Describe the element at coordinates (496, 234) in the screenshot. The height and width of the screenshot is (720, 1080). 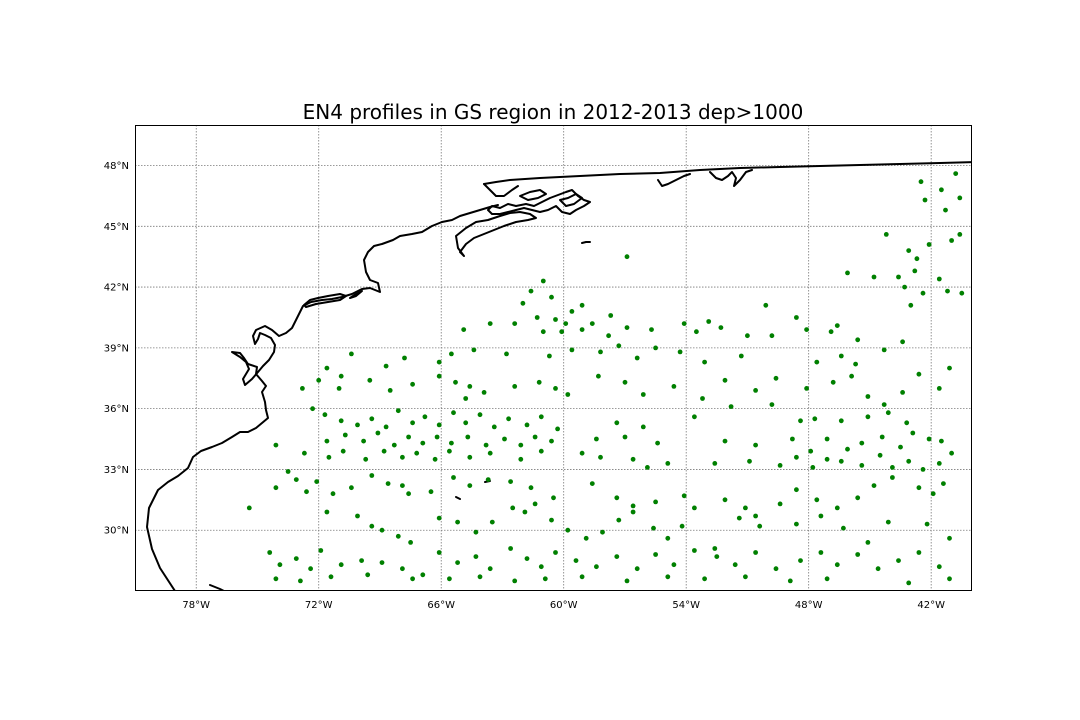
I see `nova-scotia` at that location.